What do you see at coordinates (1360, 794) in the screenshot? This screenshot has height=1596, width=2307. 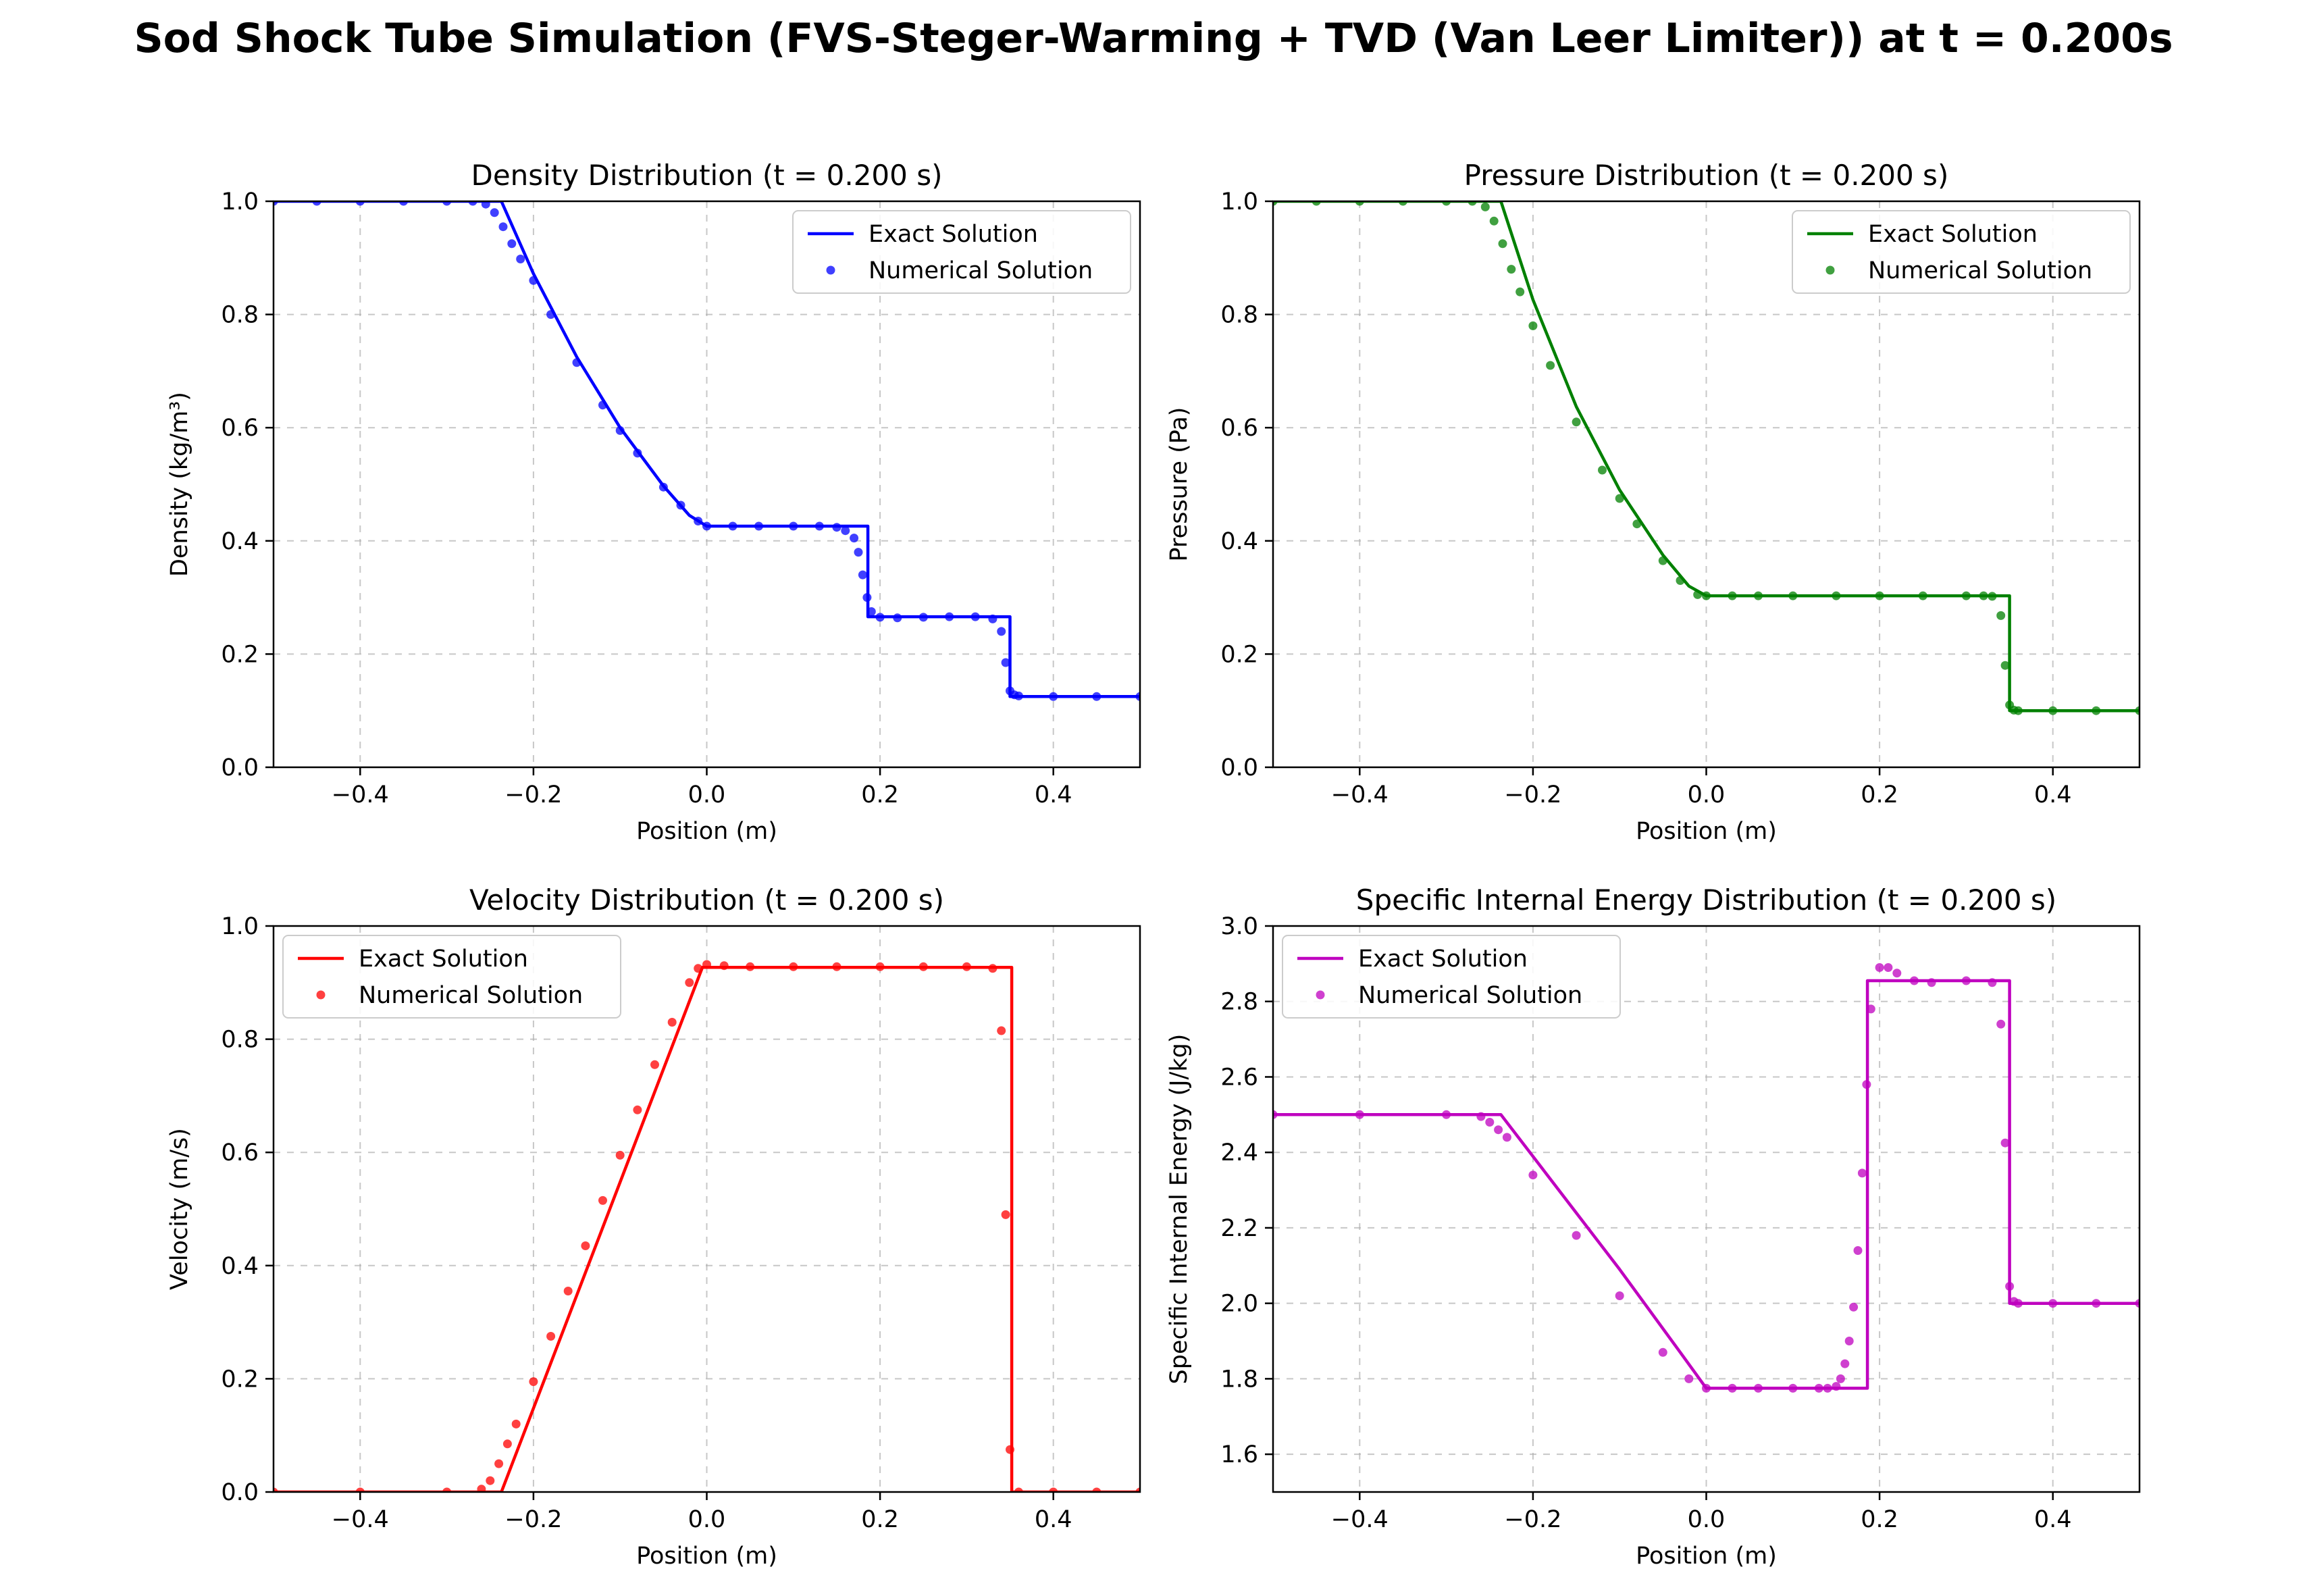 I see `x-tick-label: −0.4` at bounding box center [1360, 794].